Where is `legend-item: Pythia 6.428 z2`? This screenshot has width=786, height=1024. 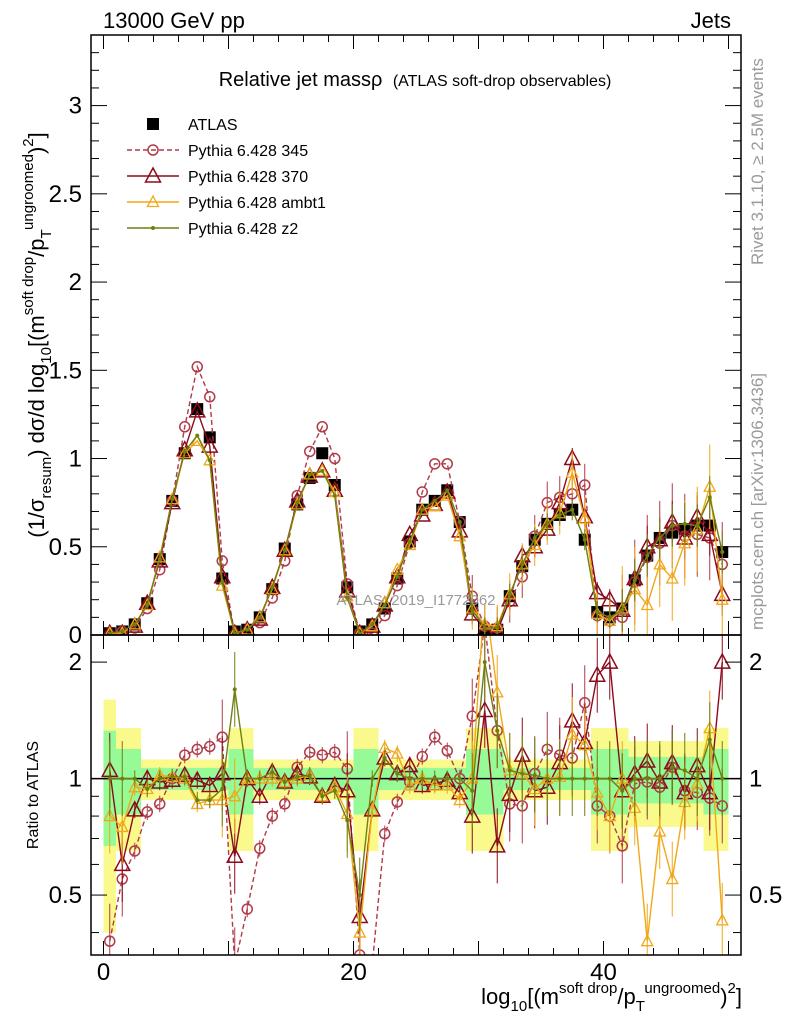
legend-item: Pythia 6.428 z2 is located at coordinates (212, 229).